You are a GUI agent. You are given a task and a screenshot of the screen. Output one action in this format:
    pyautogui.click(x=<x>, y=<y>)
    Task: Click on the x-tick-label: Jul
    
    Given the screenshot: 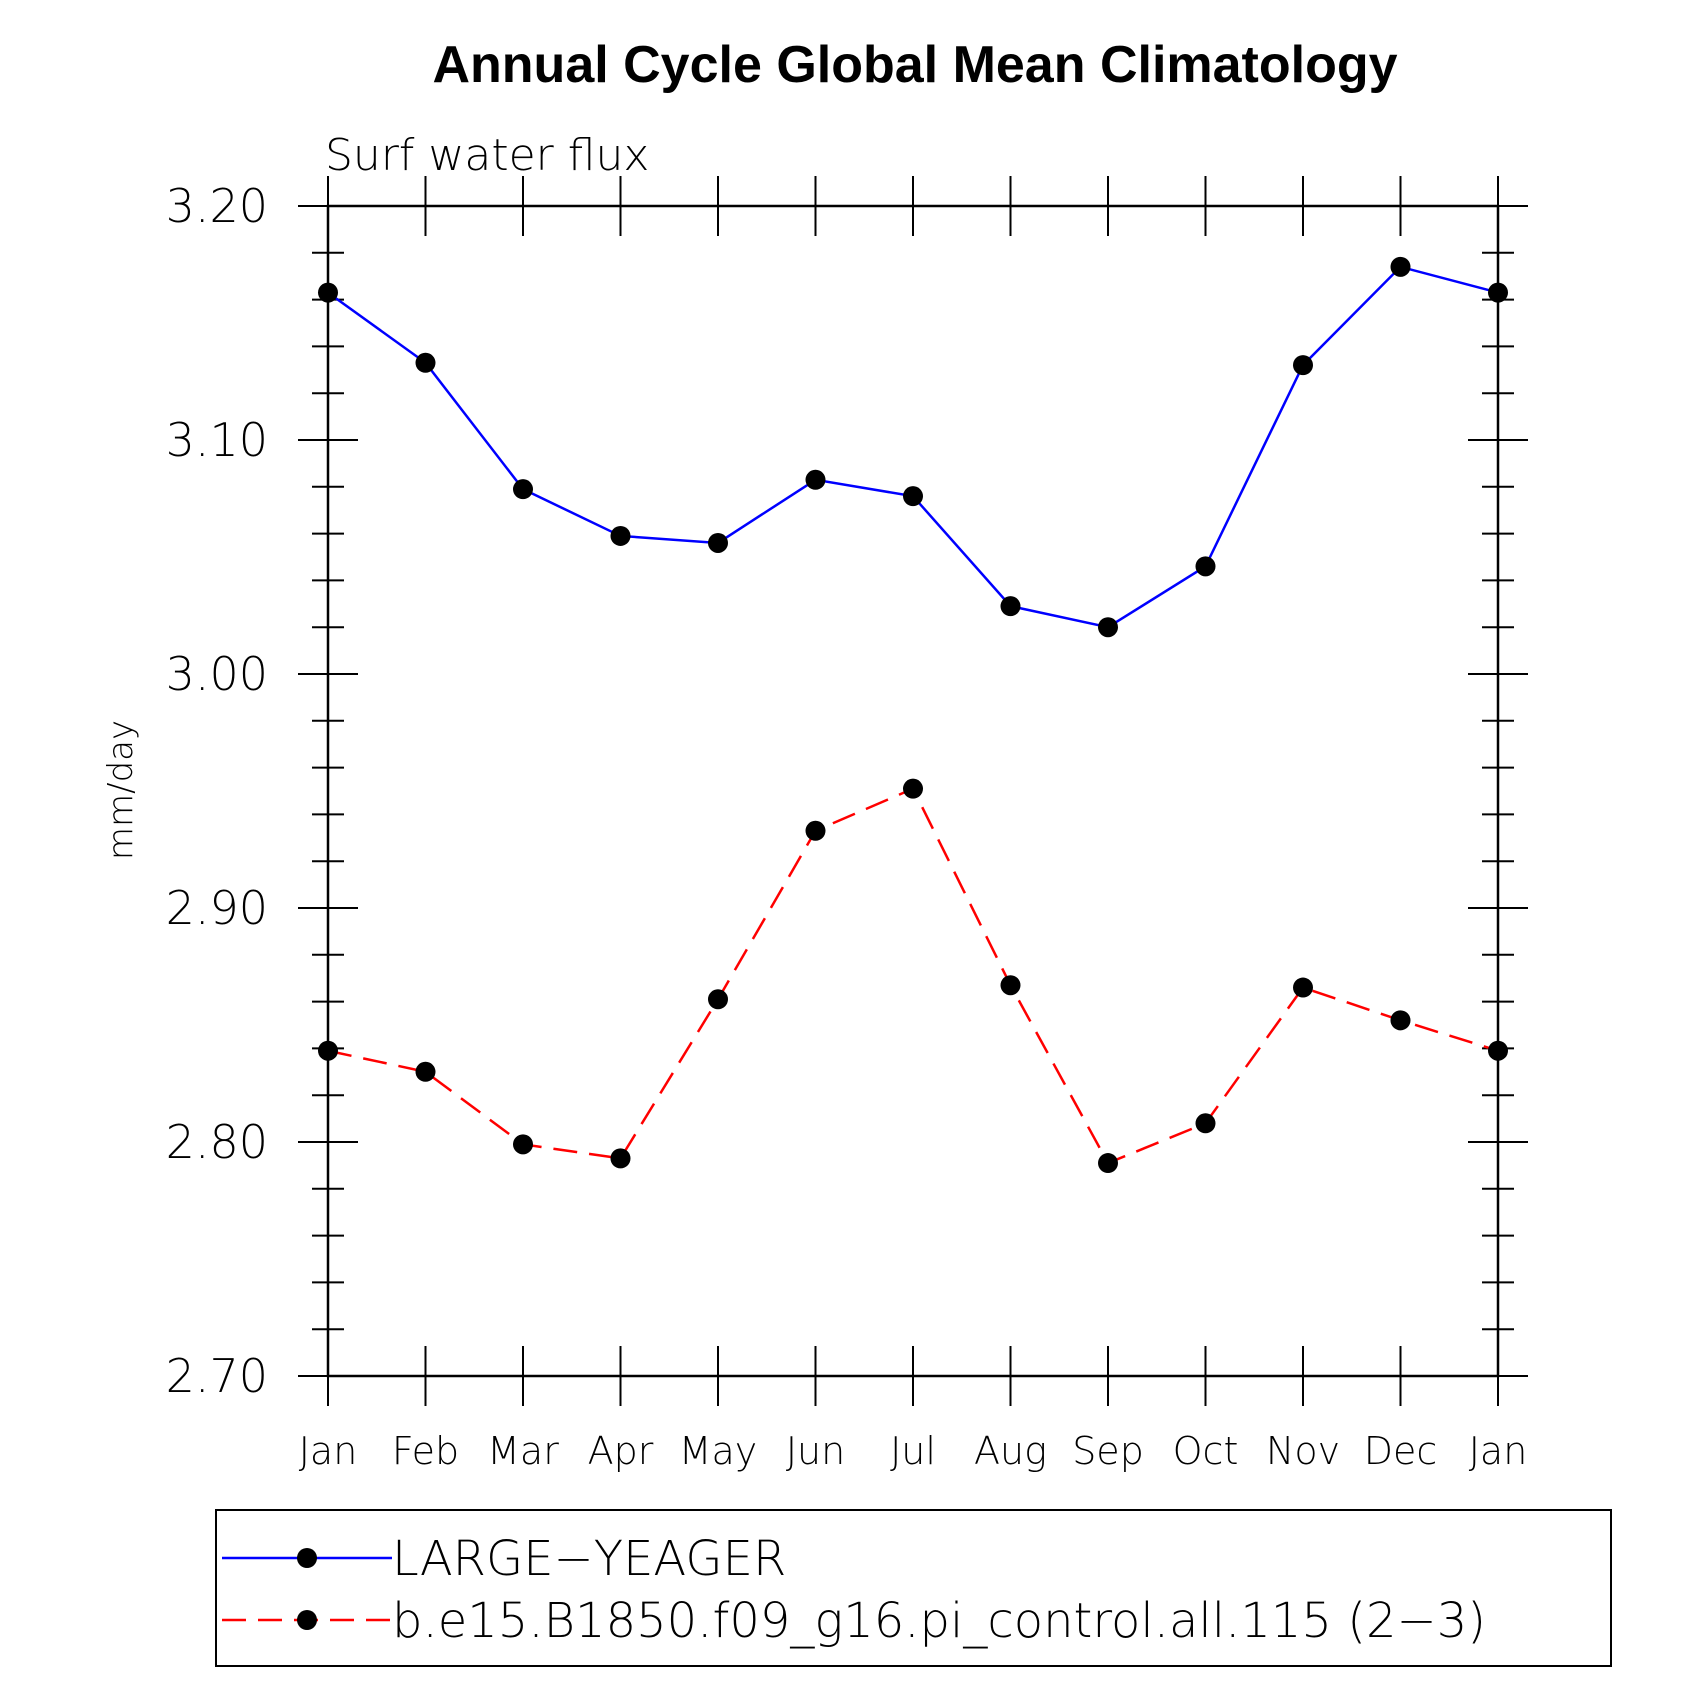 What is the action you would take?
    pyautogui.click(x=913, y=1451)
    